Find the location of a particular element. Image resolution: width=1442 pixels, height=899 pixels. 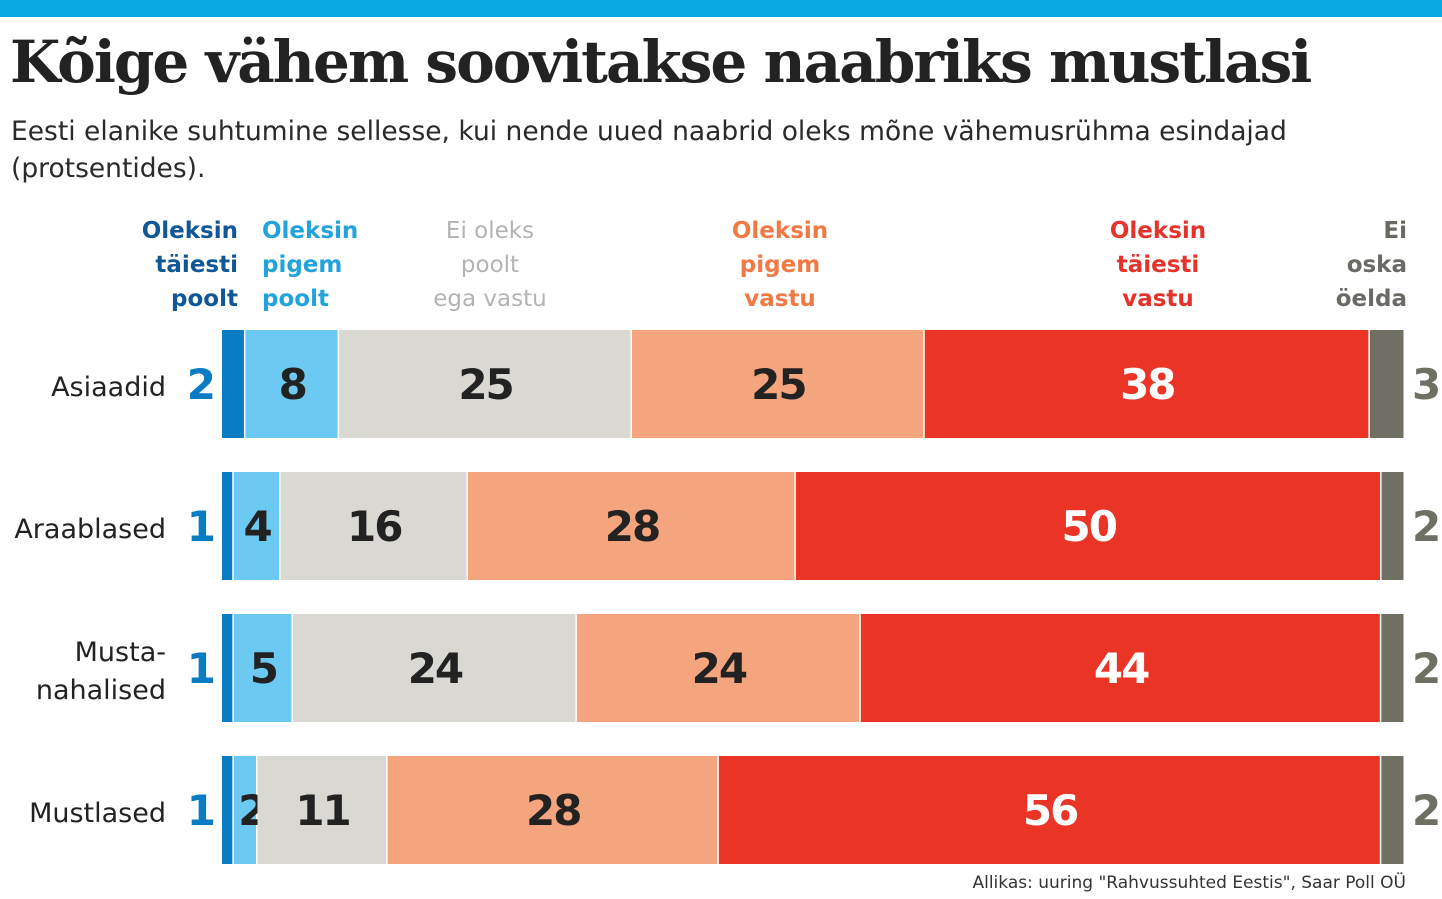

bar-segment-r2-s4 is located at coordinates (631, 526).